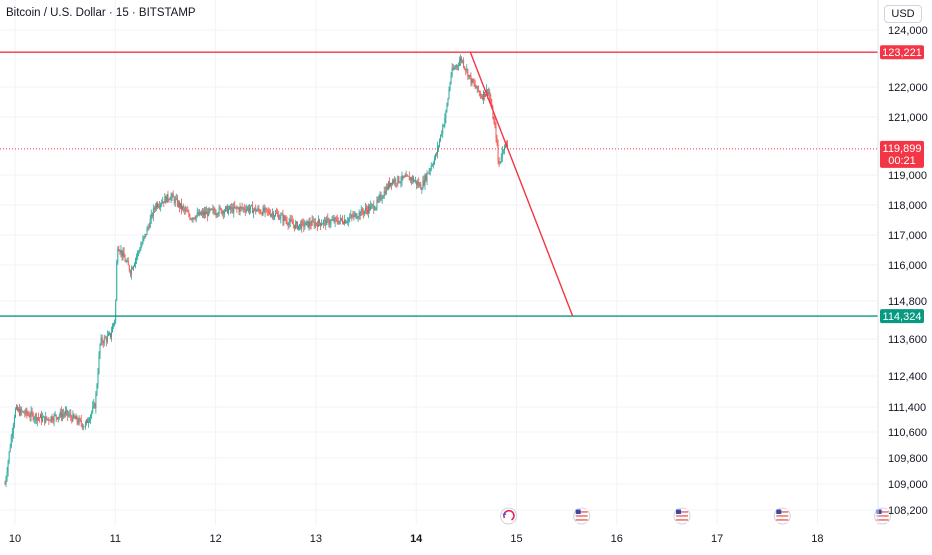 The width and height of the screenshot is (932, 555). I want to click on x-tick-label: 17, so click(717, 539).